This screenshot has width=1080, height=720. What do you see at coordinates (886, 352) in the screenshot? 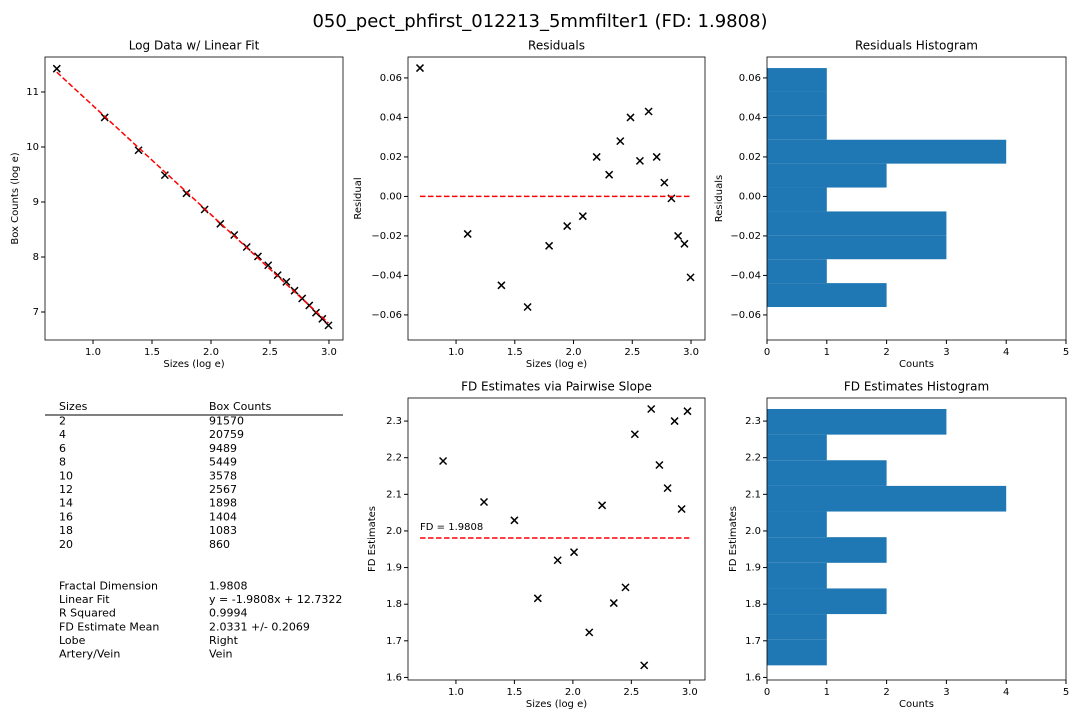
I see `x-tick-label: 2` at bounding box center [886, 352].